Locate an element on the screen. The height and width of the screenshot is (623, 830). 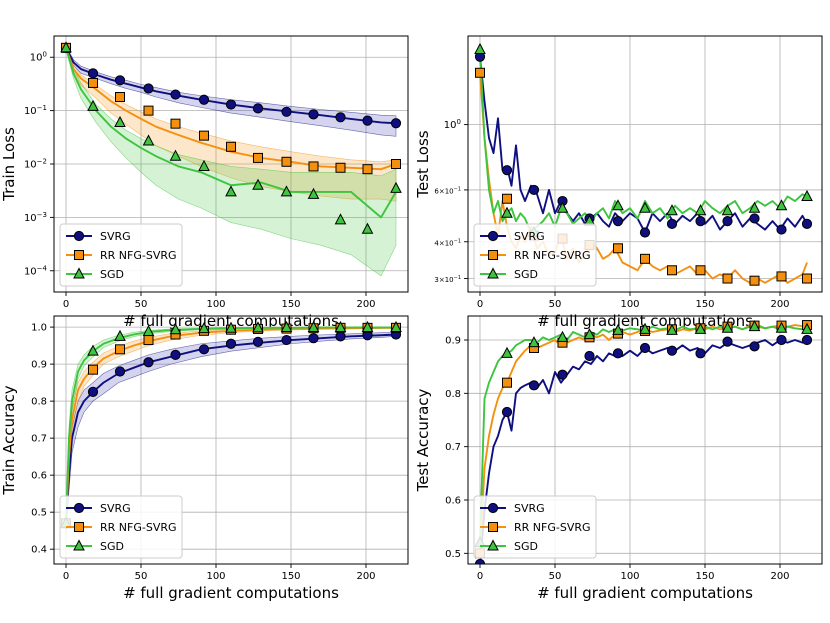
y-tick-label: 0.8 is located at coordinates (39, 402).